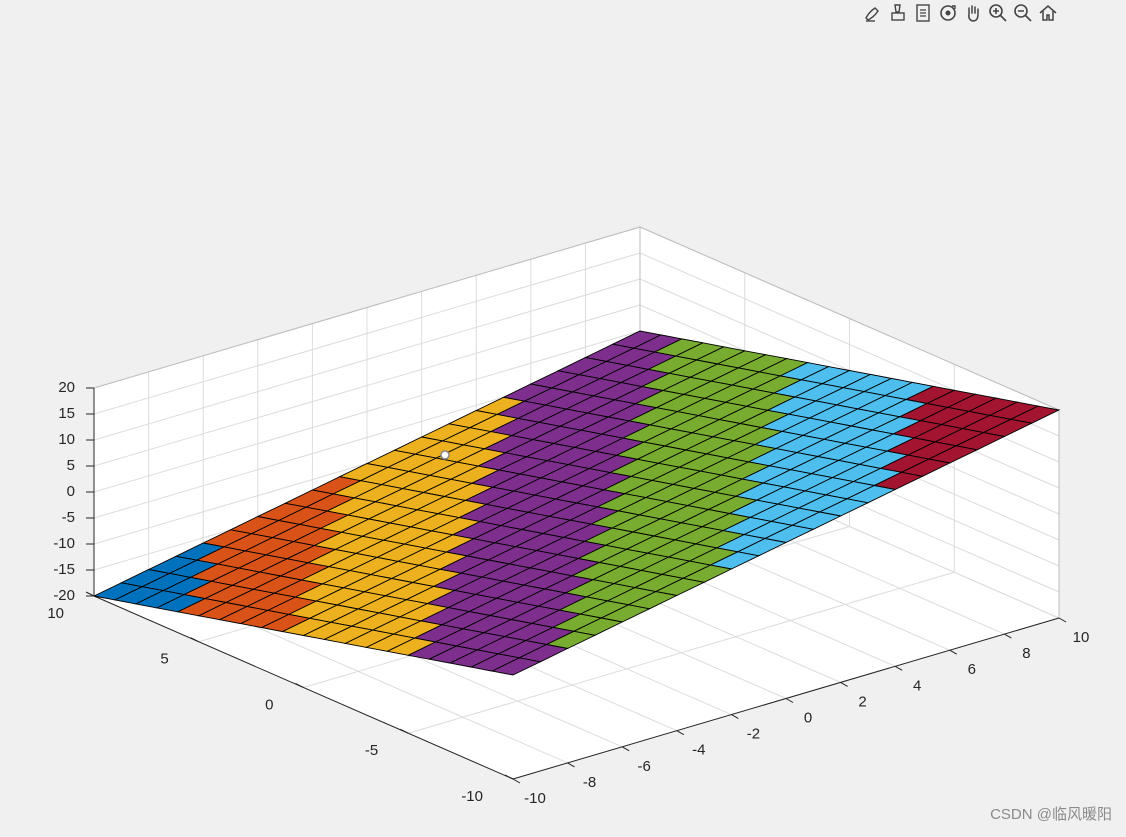  I want to click on z-tick-label: 15, so click(66, 413).